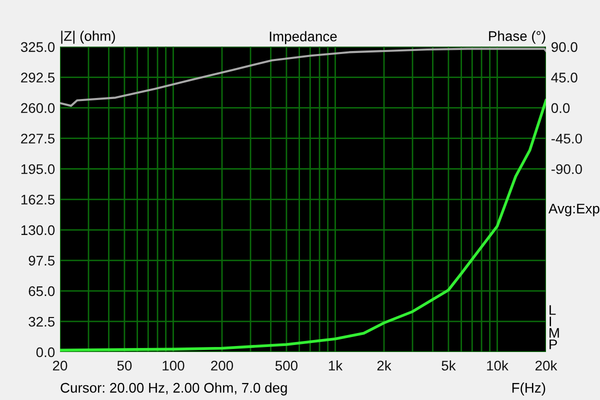 This screenshot has height=400, width=600. I want to click on text: L I M P, so click(554, 327).